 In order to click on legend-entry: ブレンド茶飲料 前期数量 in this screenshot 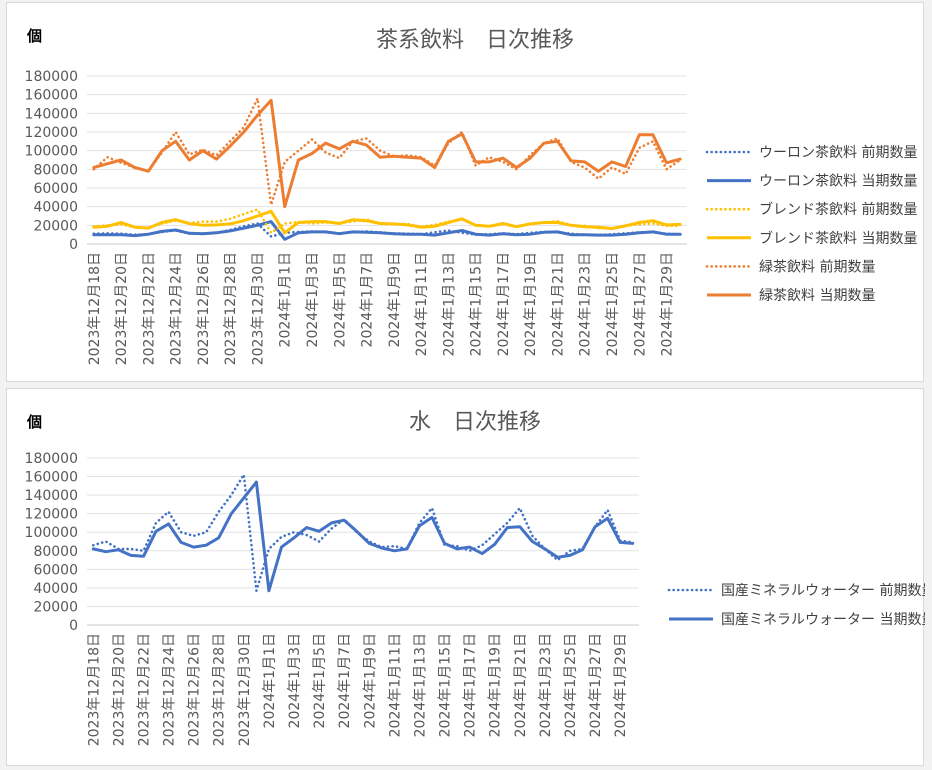, I will do `click(838, 209)`.